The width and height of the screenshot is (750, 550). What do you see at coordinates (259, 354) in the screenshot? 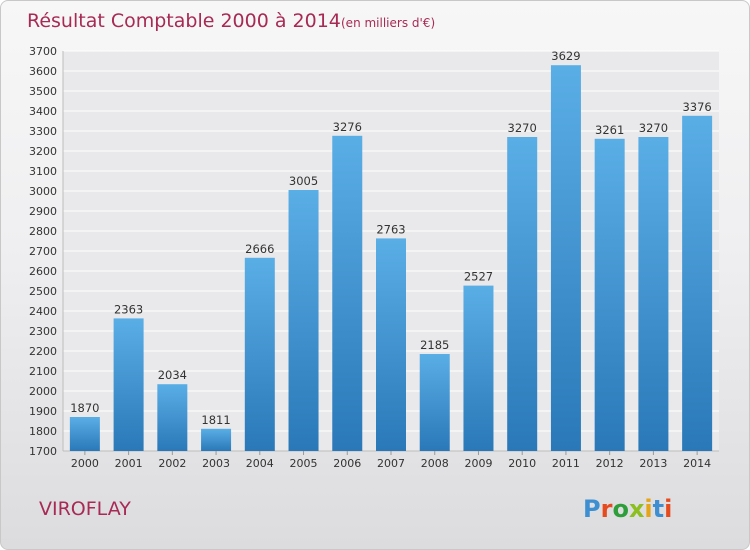
I see `bar-2004` at bounding box center [259, 354].